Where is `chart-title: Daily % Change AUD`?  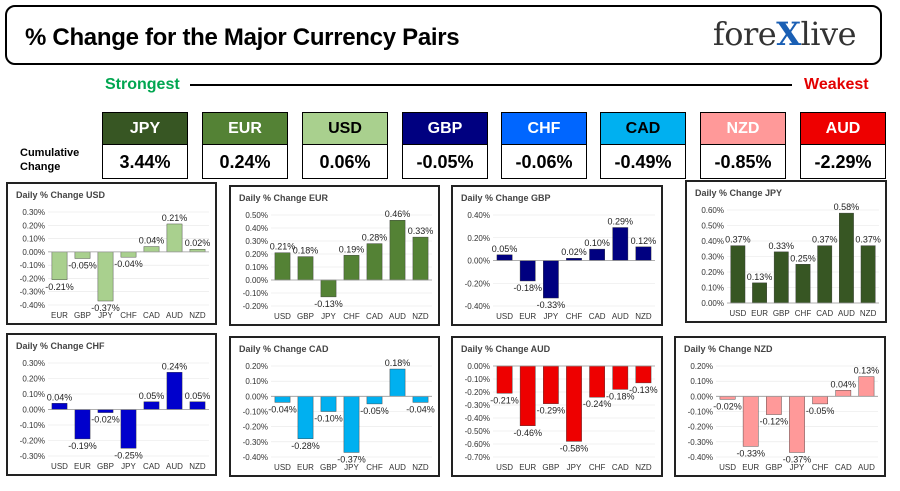
chart-title: Daily % Change AUD is located at coordinates (506, 349).